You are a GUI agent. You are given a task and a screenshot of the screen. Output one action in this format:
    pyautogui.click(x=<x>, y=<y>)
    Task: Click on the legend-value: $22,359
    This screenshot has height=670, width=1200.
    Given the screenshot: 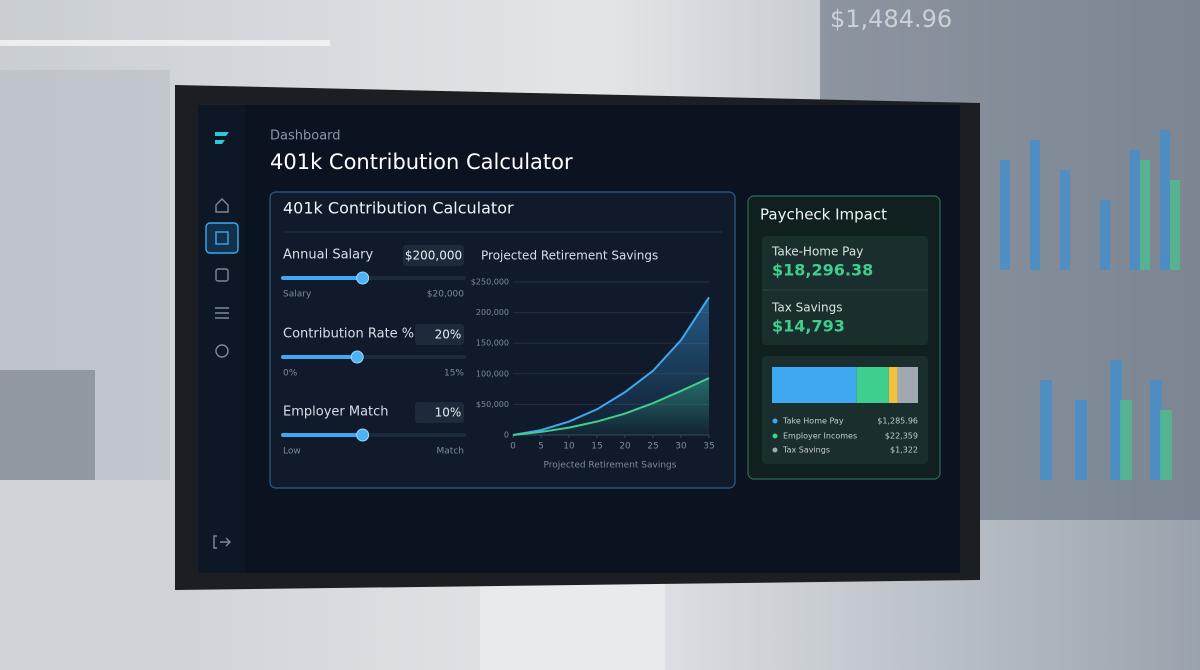 What is the action you would take?
    pyautogui.click(x=901, y=436)
    